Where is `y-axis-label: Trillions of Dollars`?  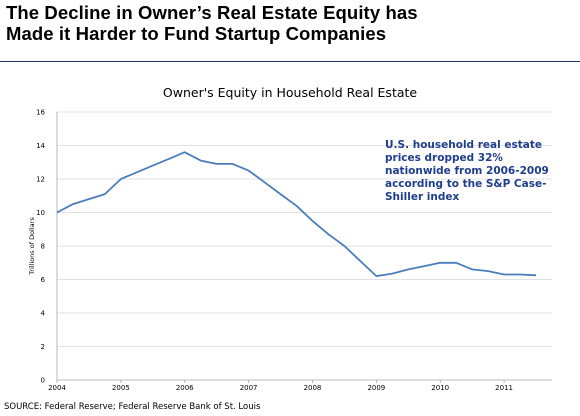
y-axis-label: Trillions of Dollars is located at coordinates (32, 246).